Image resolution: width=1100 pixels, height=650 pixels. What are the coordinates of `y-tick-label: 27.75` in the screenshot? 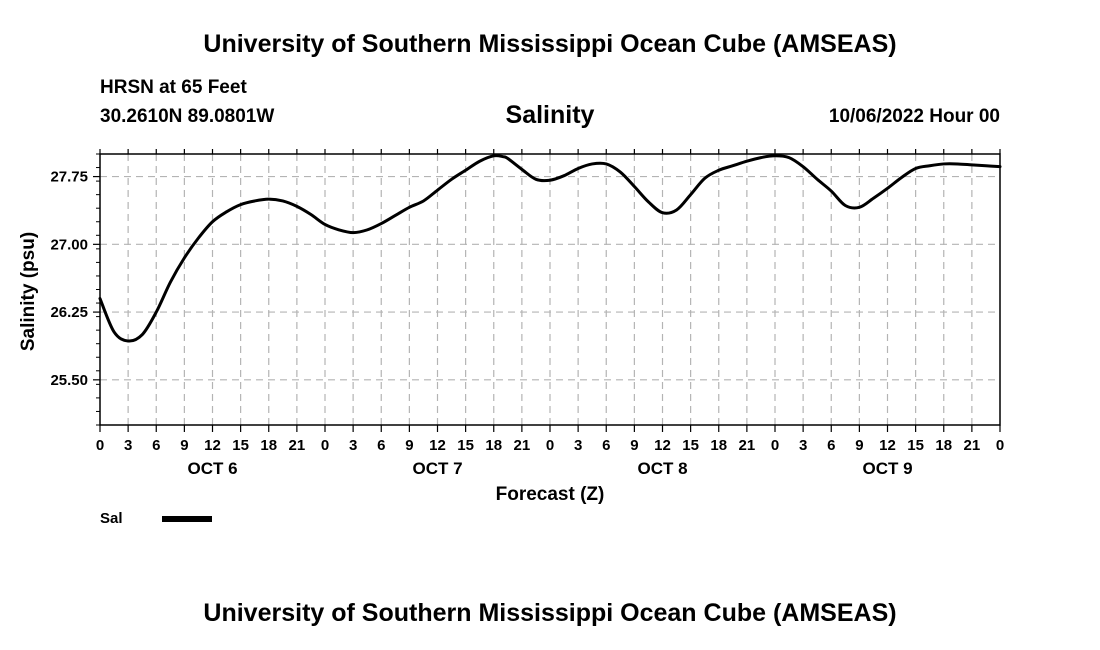 It's located at (69, 177).